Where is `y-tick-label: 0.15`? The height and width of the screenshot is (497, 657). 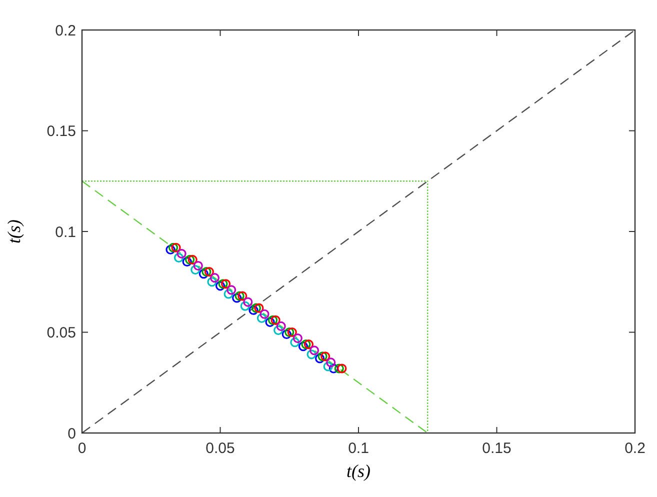
y-tick-label: 0.15 is located at coordinates (61, 131).